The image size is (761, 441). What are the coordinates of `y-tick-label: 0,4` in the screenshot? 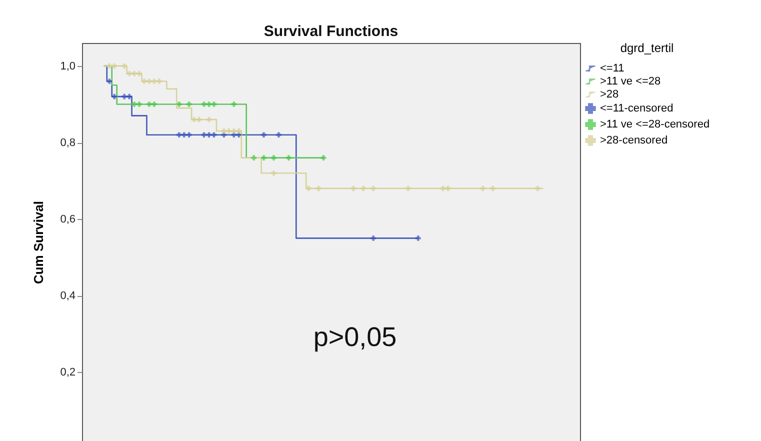 It's located at (68, 296).